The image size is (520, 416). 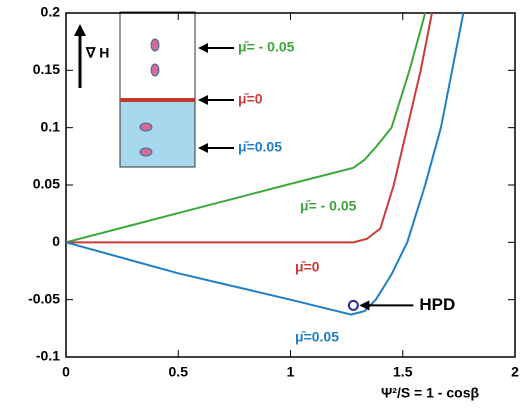 I want to click on inset-fluid, so click(x=157, y=133).